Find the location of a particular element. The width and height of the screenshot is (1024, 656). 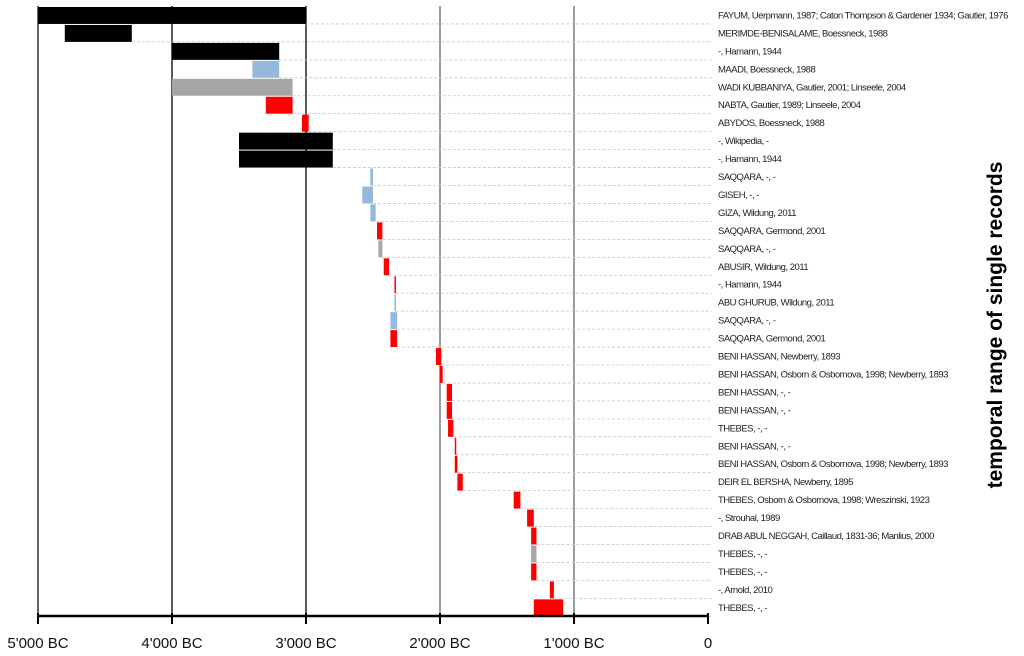

x-tick-label-2: 3'000 BC is located at coordinates (305, 643).